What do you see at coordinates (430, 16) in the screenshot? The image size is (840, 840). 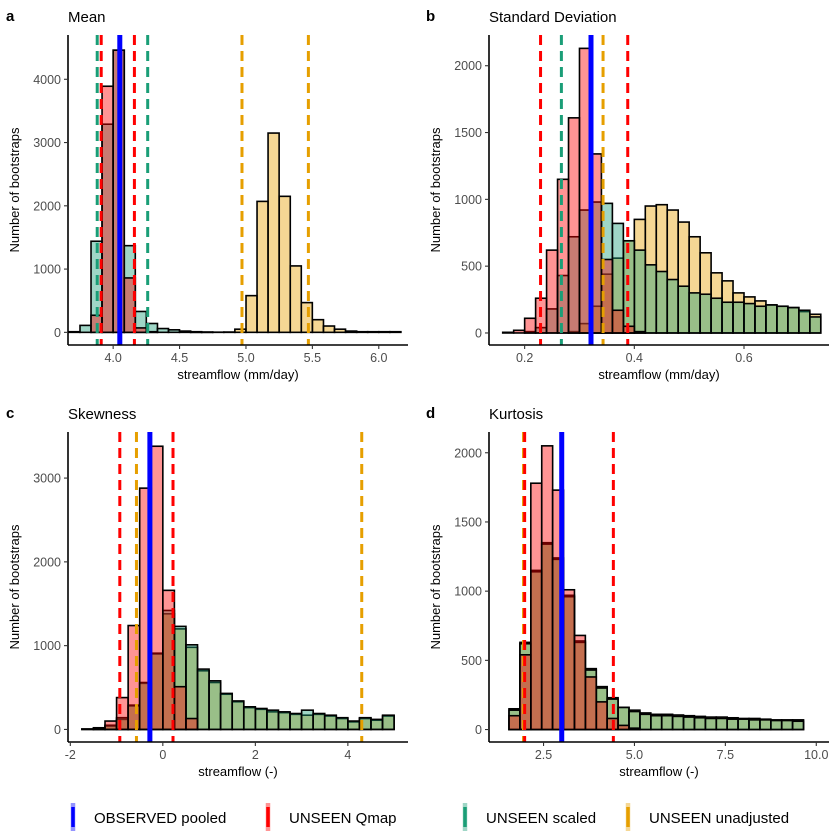 I see `panel-letter: b` at bounding box center [430, 16].